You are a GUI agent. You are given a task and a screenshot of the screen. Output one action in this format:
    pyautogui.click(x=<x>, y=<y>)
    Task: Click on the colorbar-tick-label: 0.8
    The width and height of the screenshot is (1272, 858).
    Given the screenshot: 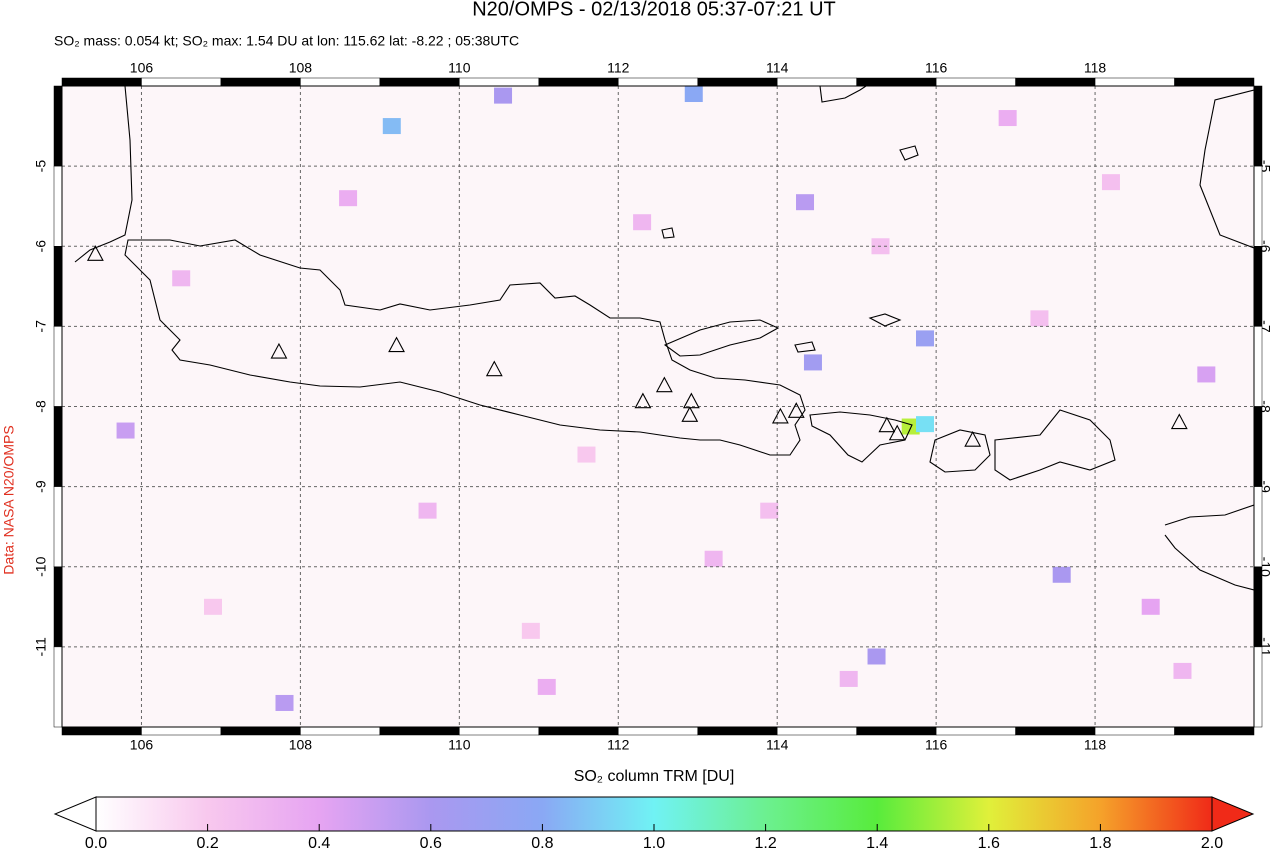 What is the action you would take?
    pyautogui.click(x=542, y=843)
    